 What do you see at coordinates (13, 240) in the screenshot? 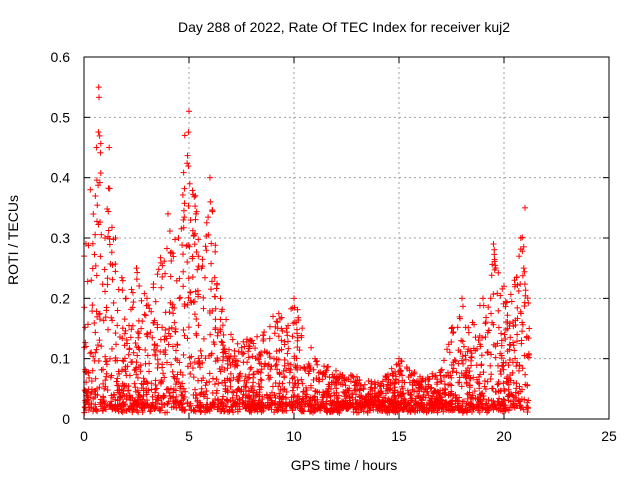
I see `y-axis-label: ROTI / TECUs` at bounding box center [13, 240].